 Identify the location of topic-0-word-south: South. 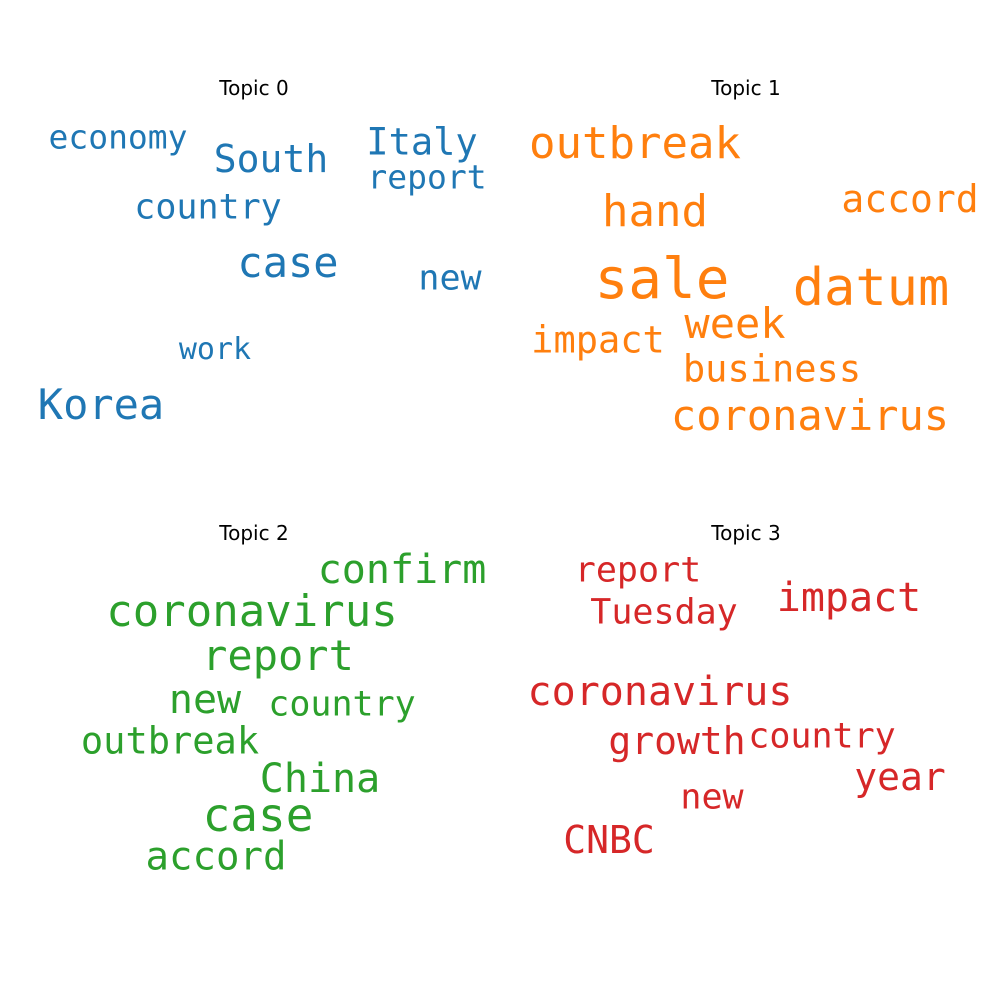
(271, 159).